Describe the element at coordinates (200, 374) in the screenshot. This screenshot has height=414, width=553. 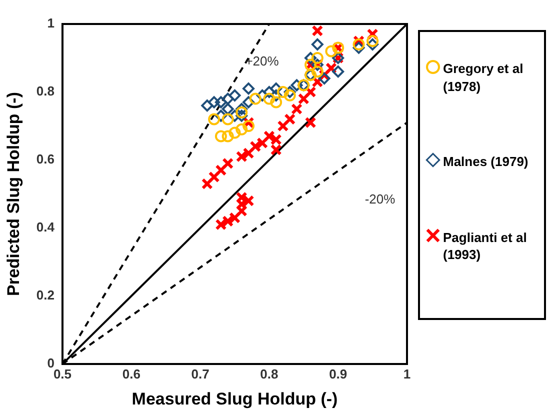
I see `x-tick-label: 0.7` at that location.